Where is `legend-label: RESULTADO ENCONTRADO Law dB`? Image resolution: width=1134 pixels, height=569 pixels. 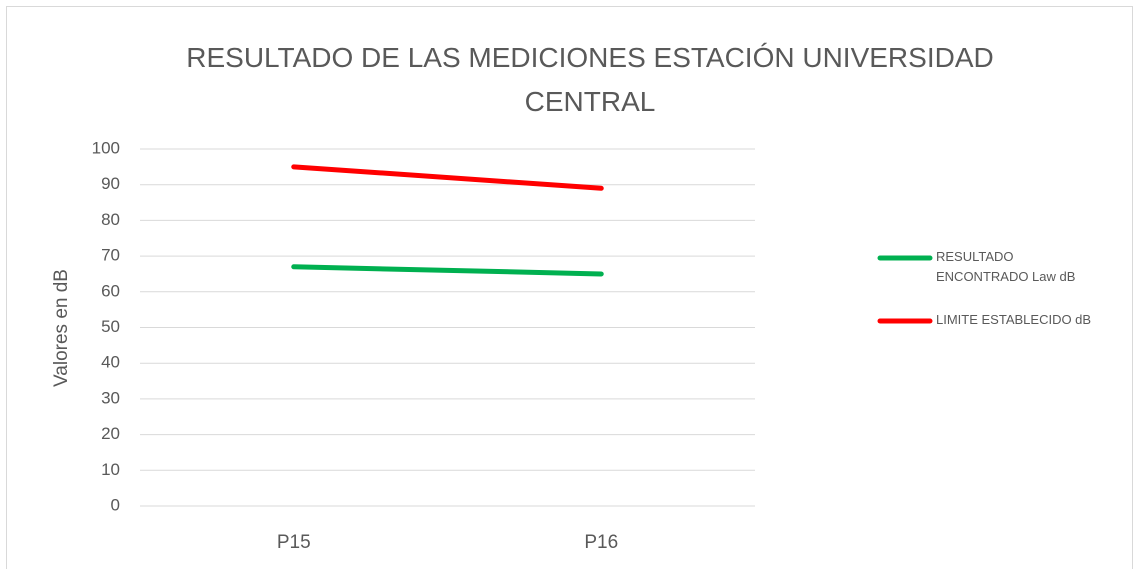
legend-label: RESULTADO ENCONTRADO Law dB is located at coordinates (1006, 266).